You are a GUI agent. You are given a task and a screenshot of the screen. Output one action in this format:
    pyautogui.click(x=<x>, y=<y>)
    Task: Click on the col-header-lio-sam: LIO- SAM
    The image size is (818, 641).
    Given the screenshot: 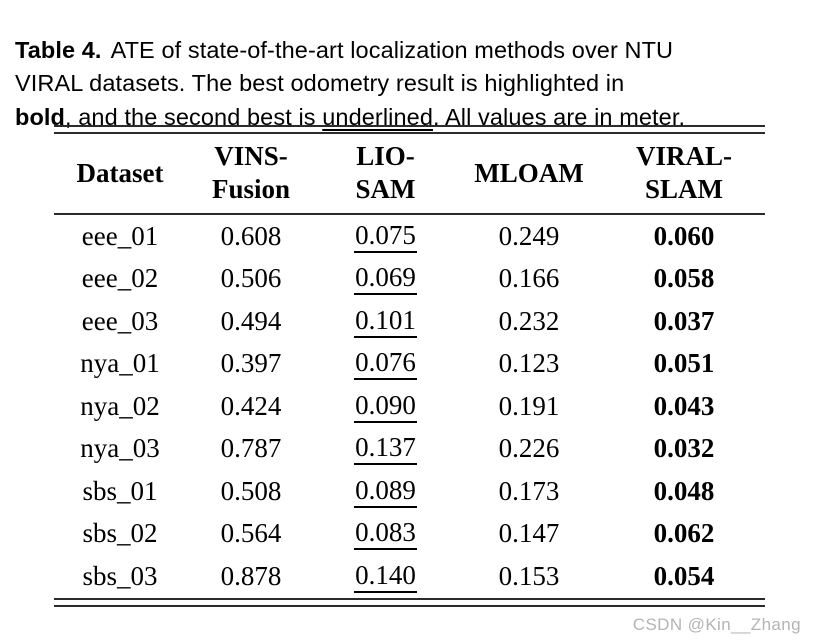 What is the action you would take?
    pyautogui.click(x=385, y=174)
    